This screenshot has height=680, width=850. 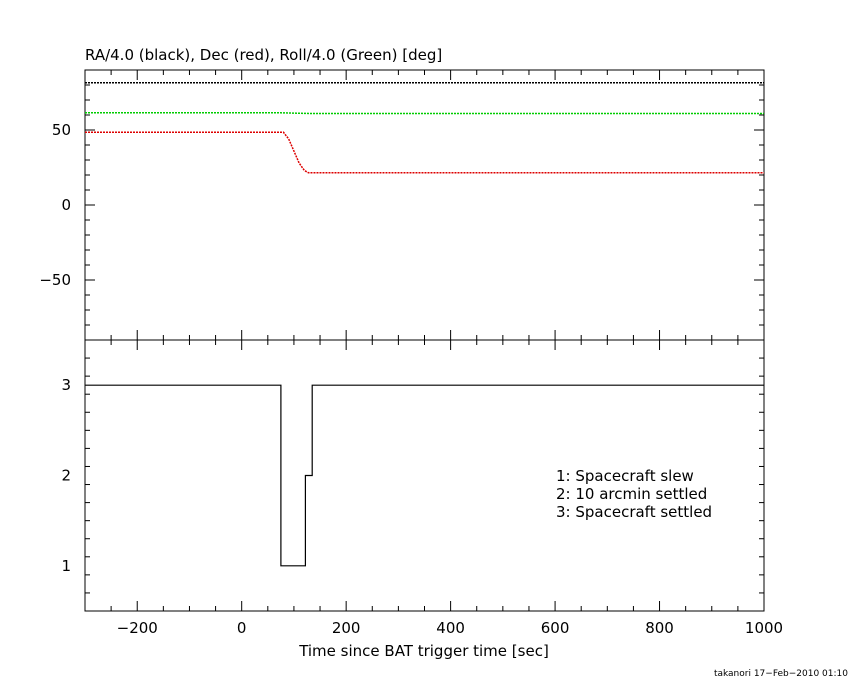 What do you see at coordinates (781, 674) in the screenshot?
I see `footer-stamp: takanori 17−Feb−2010 01:10` at bounding box center [781, 674].